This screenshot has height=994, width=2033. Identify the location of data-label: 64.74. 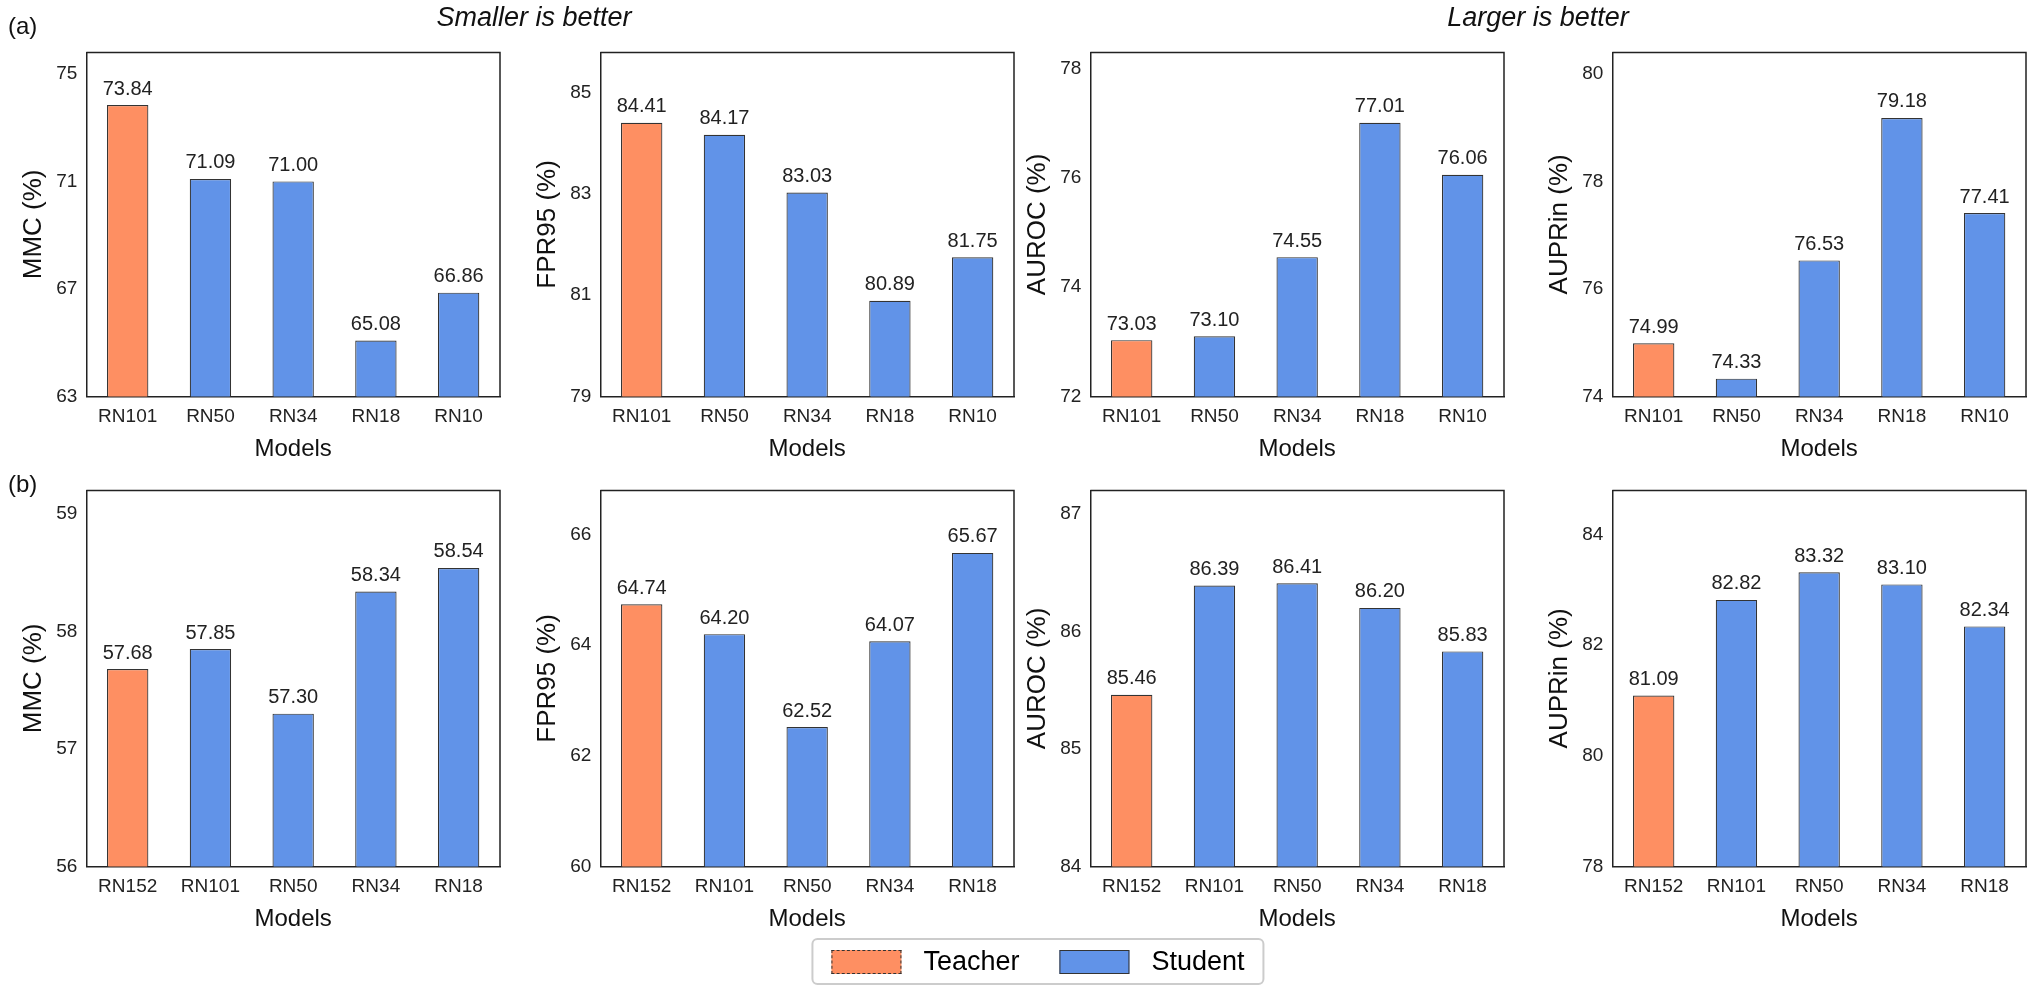
(641, 586).